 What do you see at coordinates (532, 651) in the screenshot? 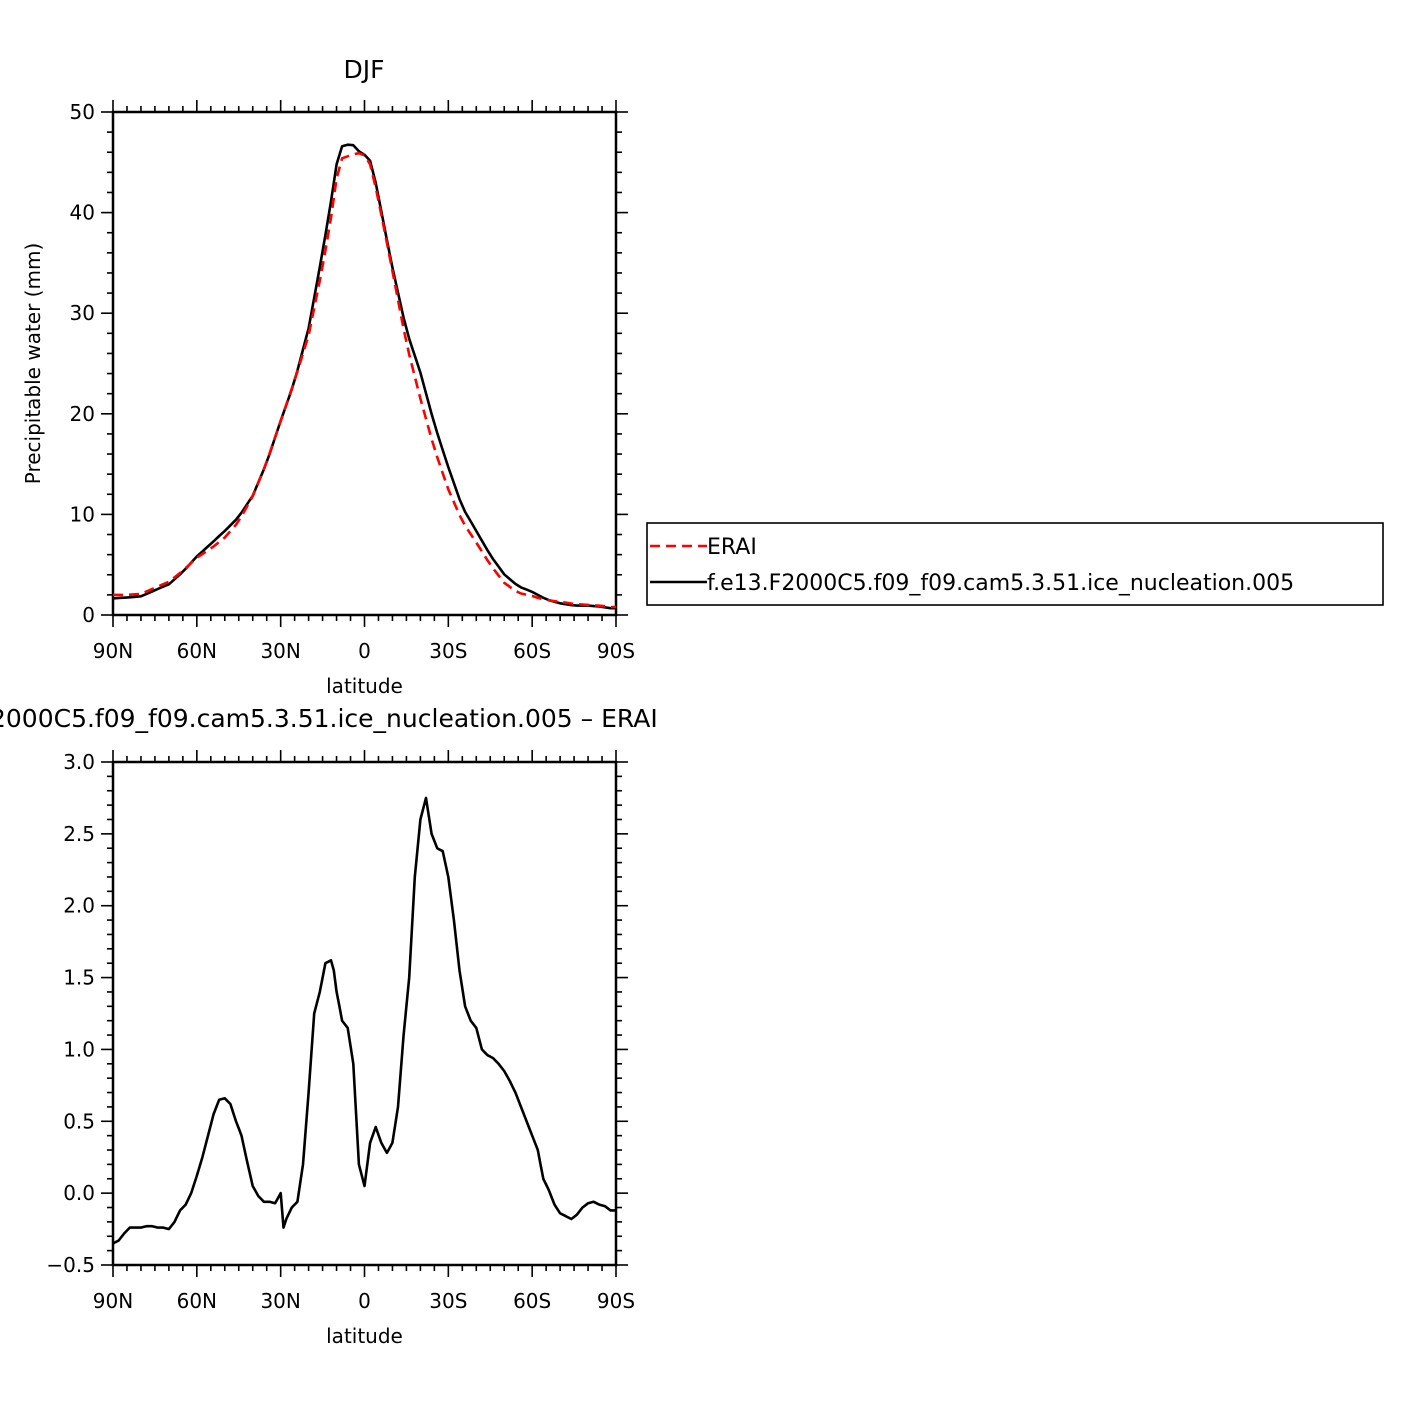
I see `top-xtick-label: 60S` at bounding box center [532, 651].